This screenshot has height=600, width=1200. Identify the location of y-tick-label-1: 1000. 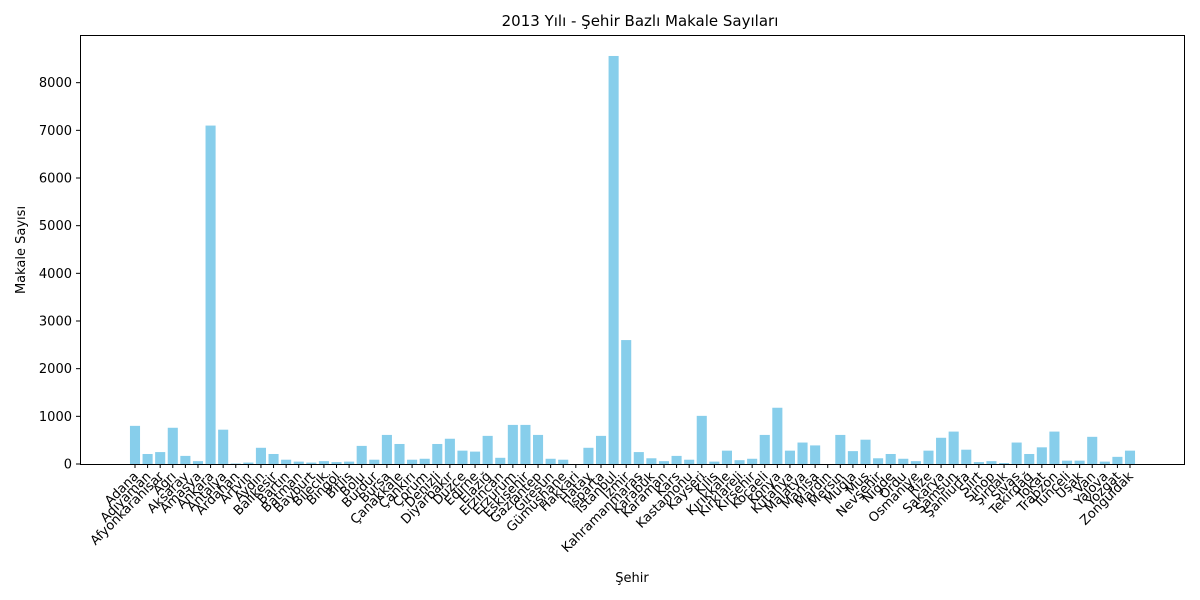
(55, 417).